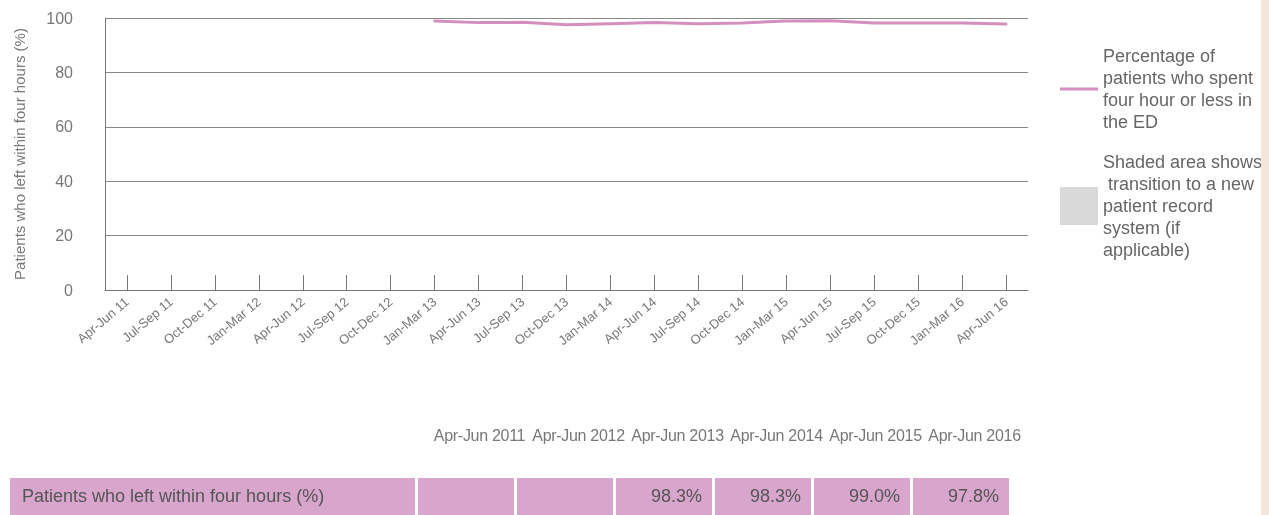 The image size is (1269, 515). Describe the element at coordinates (64, 181) in the screenshot. I see `y-tick-label: 40` at that location.